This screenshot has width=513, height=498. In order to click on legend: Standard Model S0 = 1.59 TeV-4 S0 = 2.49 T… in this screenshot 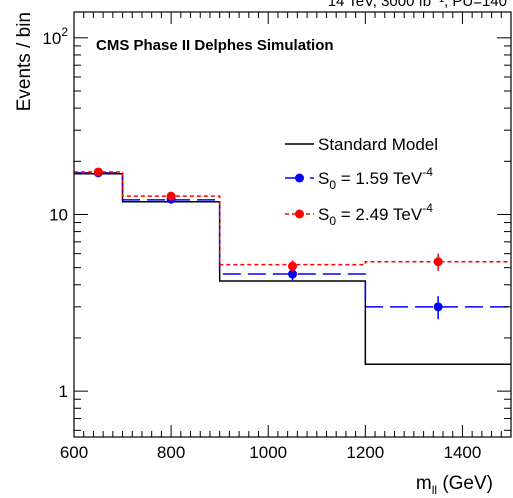, I will do `click(361, 181)`.